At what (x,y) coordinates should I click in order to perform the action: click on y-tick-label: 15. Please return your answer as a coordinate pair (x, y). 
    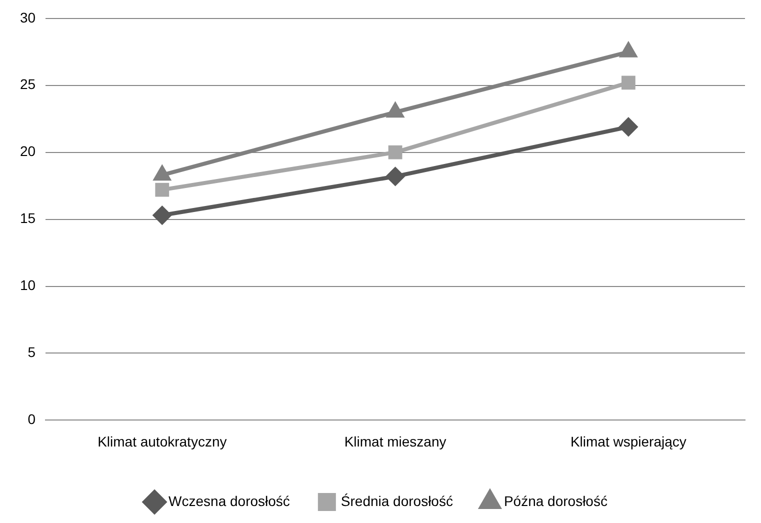
    Looking at the image, I should click on (28, 218).